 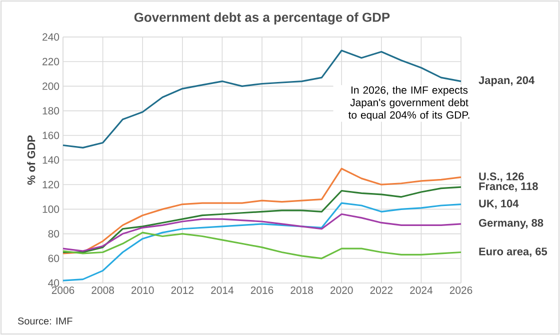 I want to click on series-label: UK, 104, so click(x=499, y=204).